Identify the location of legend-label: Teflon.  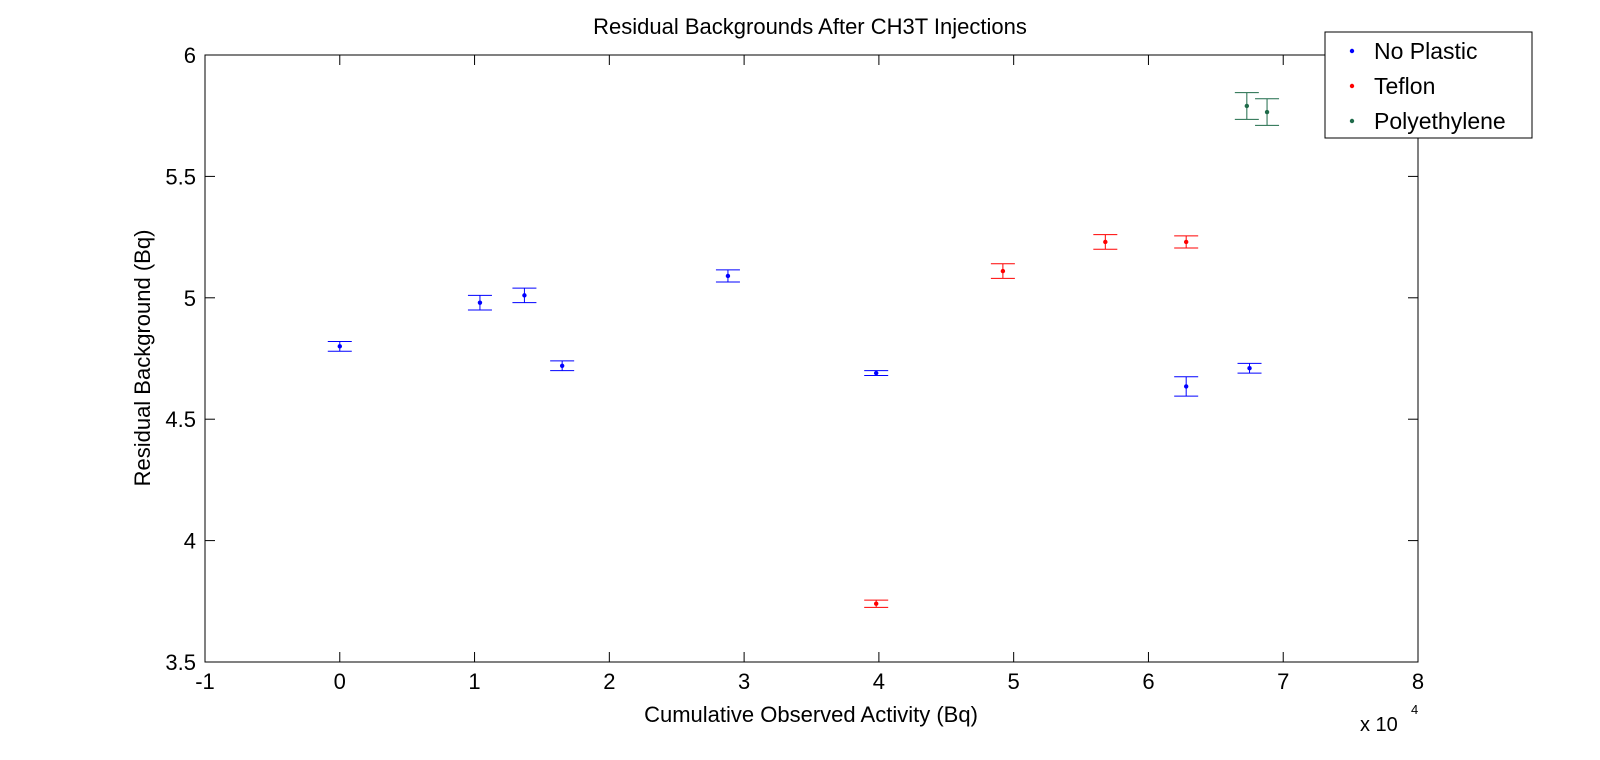
(1404, 86).